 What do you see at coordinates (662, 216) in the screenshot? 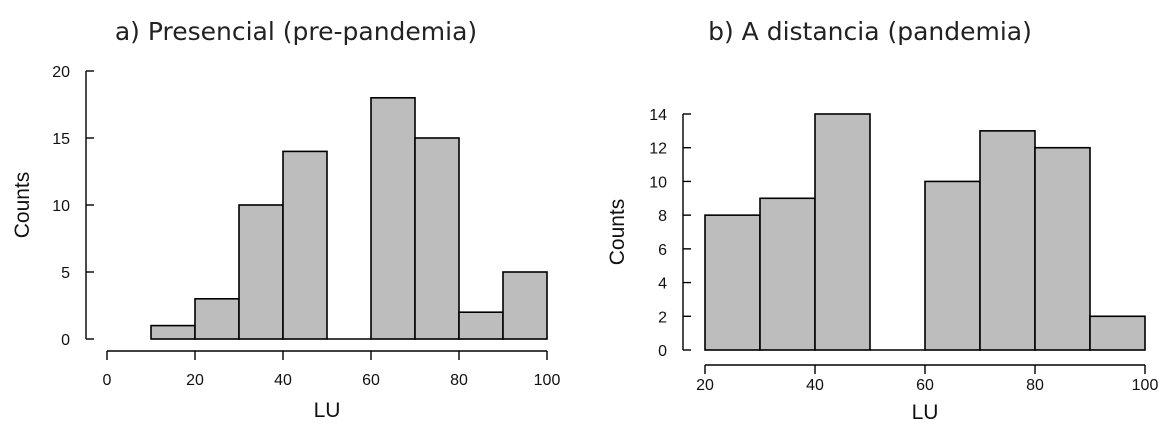
I see `y-tick-label: 8` at bounding box center [662, 216].